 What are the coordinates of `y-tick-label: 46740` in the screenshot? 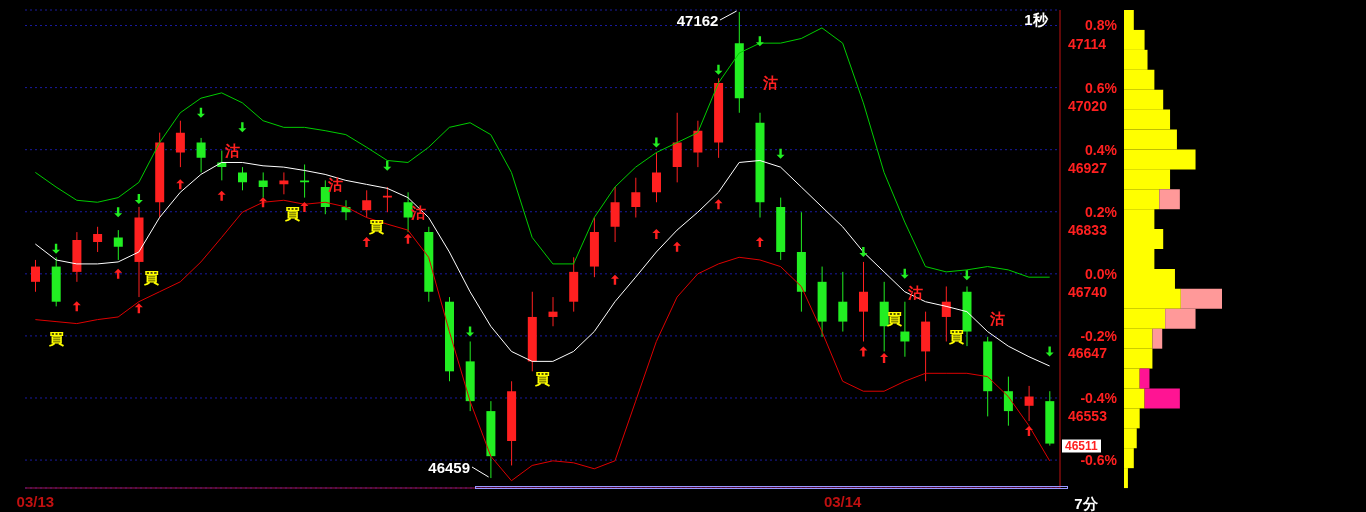 It's located at (1088, 291).